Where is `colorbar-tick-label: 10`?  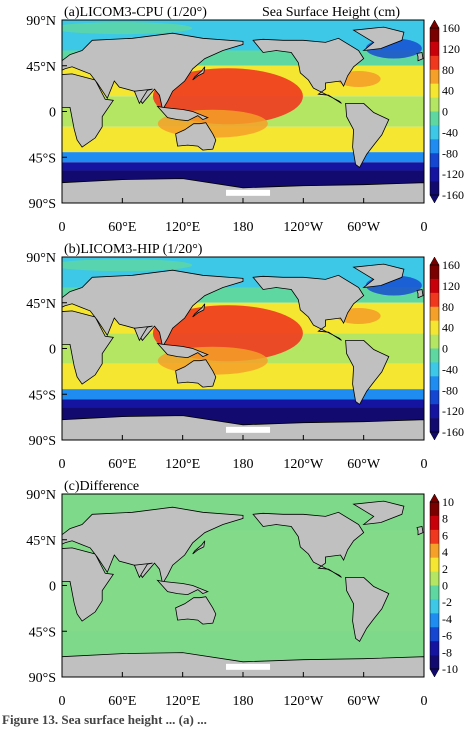
colorbar-tick-label: 10 is located at coordinates (448, 502).